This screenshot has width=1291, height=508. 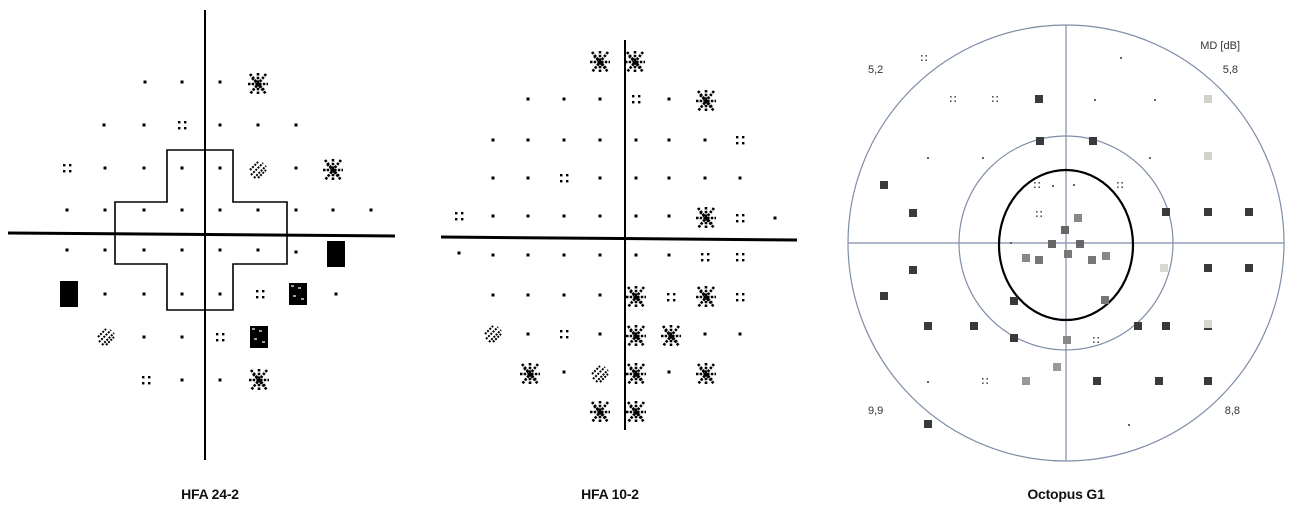 What do you see at coordinates (600, 374) in the screenshot?
I see `hfa10-symbol-diagonal` at bounding box center [600, 374].